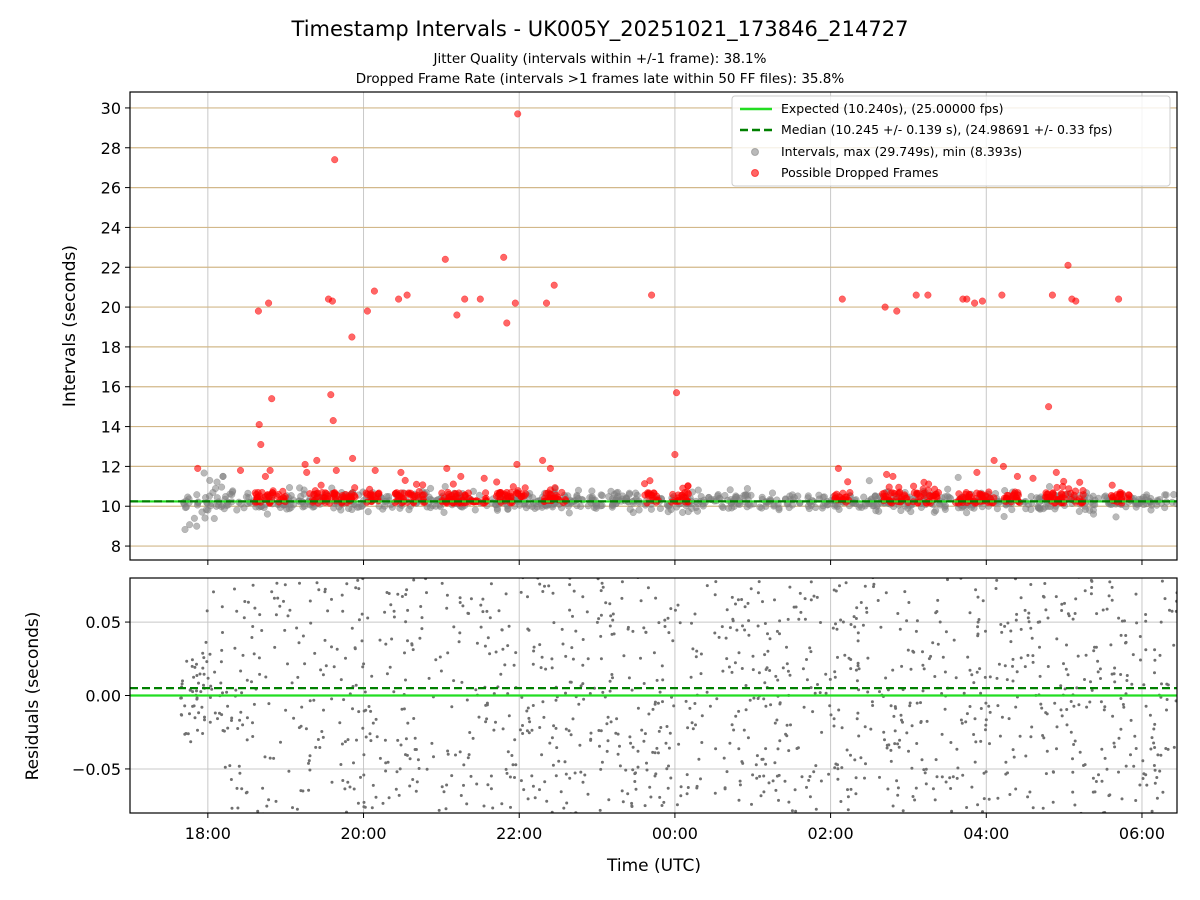 Image resolution: width=1200 pixels, height=900 pixels. I want to click on top-y-ticks: 8 10 12 14 16 18 20 22 24 26 28 30, so click(115, 327).